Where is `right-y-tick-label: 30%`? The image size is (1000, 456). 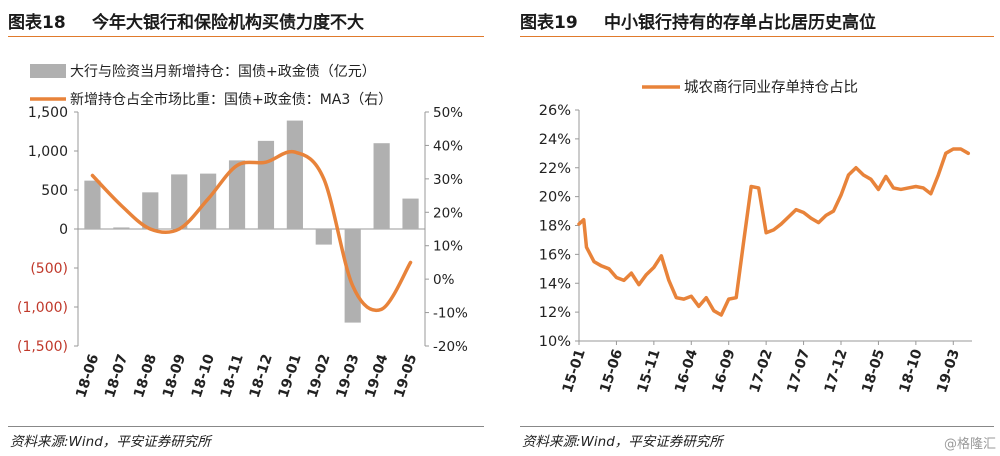 right-y-tick-label: 30% is located at coordinates (448, 180).